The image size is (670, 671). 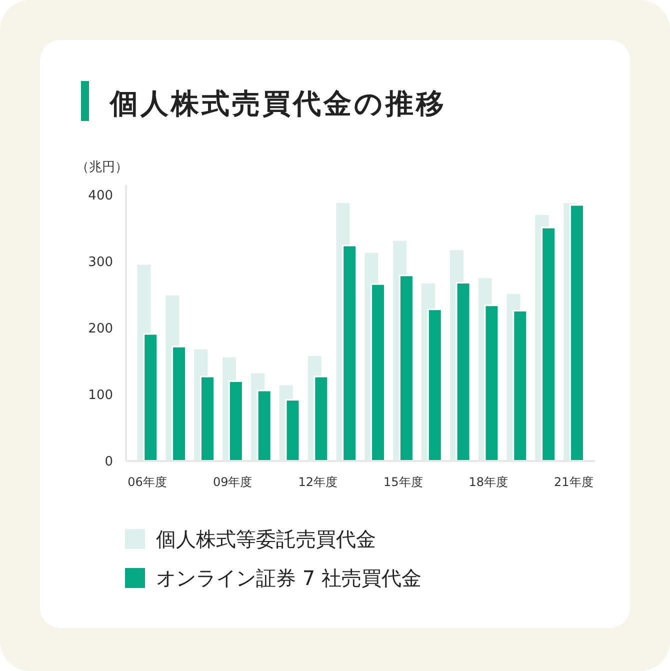 I want to click on y-tick-label: 300, so click(x=100, y=262).